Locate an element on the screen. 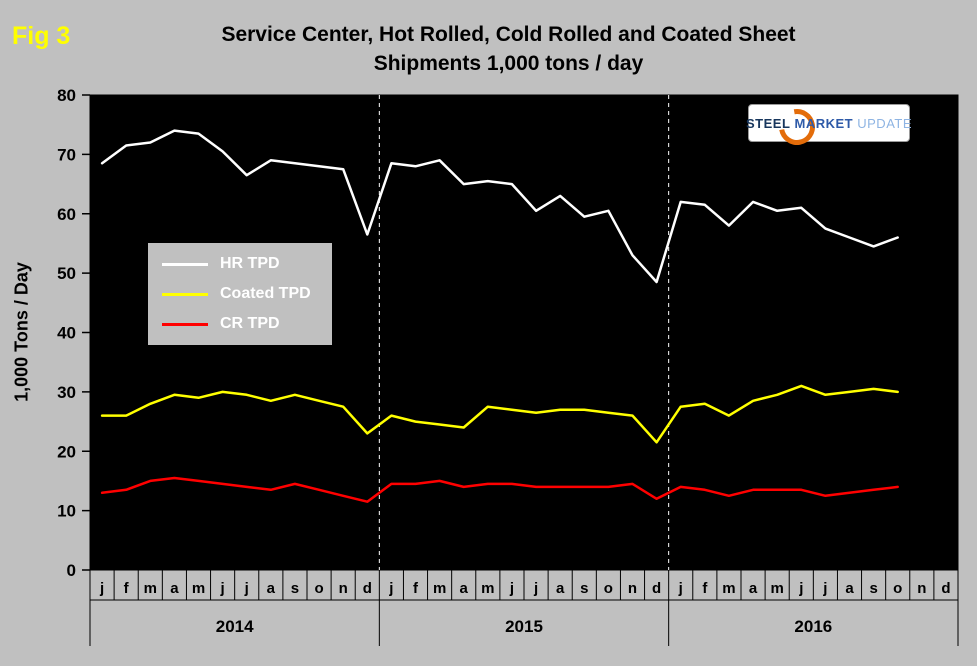 The image size is (977, 666). legend-swatch-cr is located at coordinates (185, 324).